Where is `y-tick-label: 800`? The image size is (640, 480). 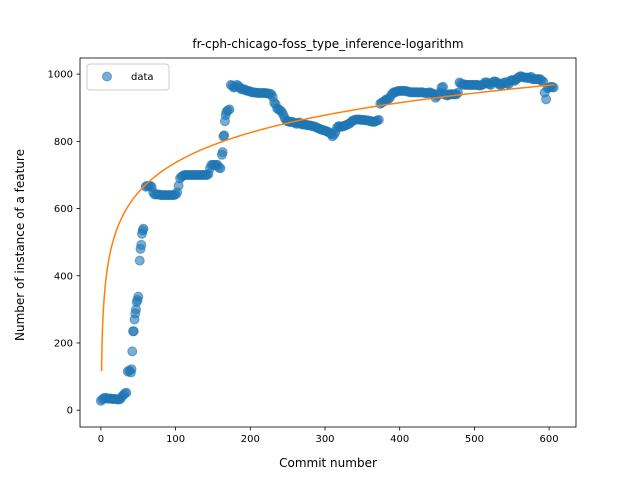 y-tick-label: 800 is located at coordinates (63, 142).